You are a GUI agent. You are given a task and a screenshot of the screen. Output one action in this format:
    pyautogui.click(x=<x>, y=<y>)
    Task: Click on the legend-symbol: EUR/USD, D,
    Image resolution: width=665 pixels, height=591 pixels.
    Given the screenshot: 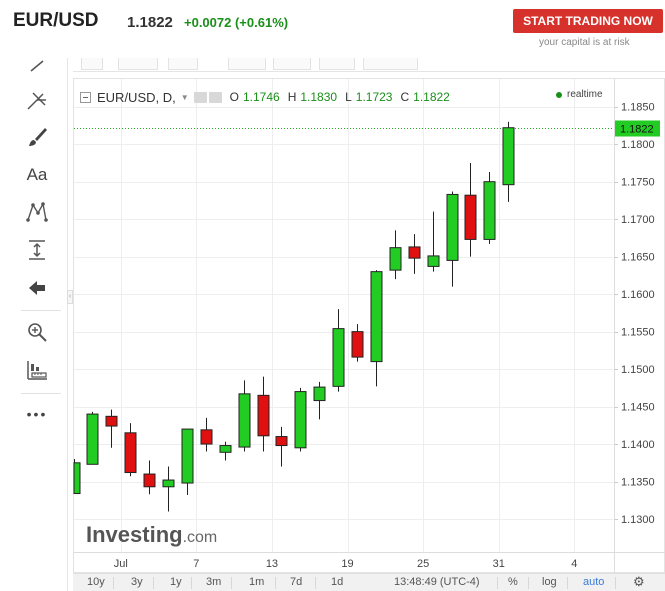 What is the action you would take?
    pyautogui.click(x=136, y=97)
    